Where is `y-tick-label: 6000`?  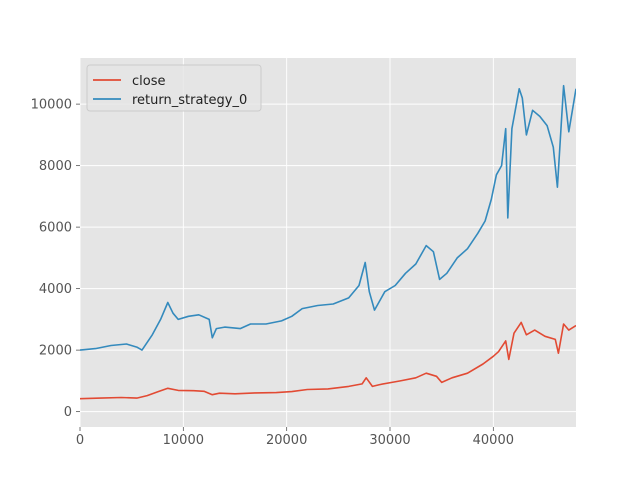
y-tick-label: 6000 is located at coordinates (55, 228).